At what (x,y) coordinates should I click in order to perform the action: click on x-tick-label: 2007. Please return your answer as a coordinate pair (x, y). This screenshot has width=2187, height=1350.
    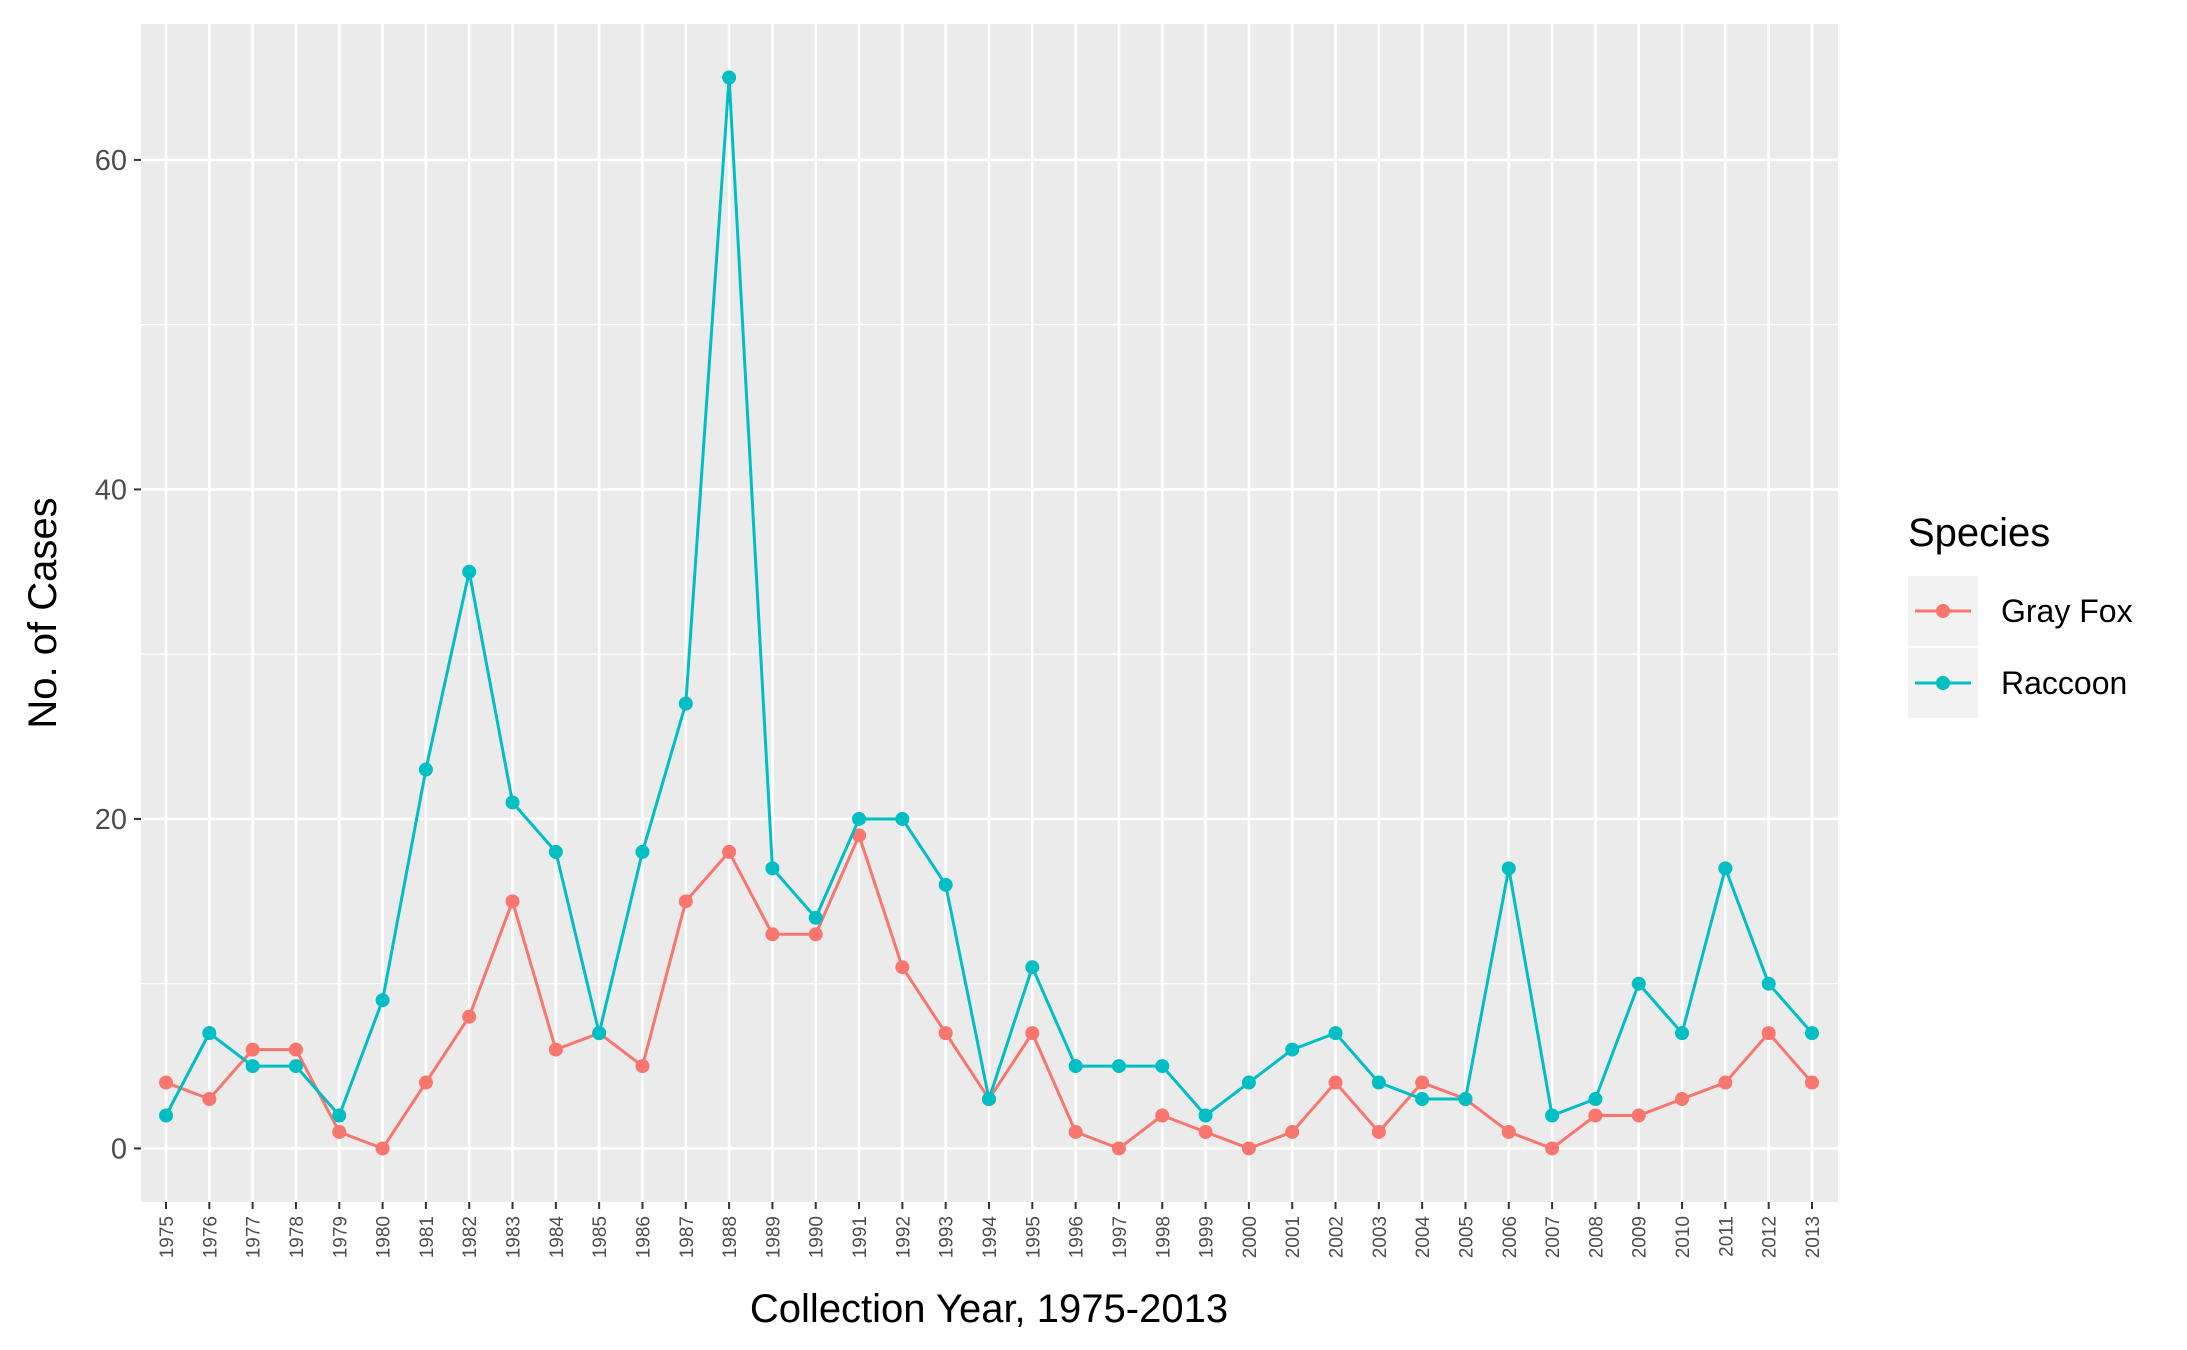
    Looking at the image, I should click on (1553, 1237).